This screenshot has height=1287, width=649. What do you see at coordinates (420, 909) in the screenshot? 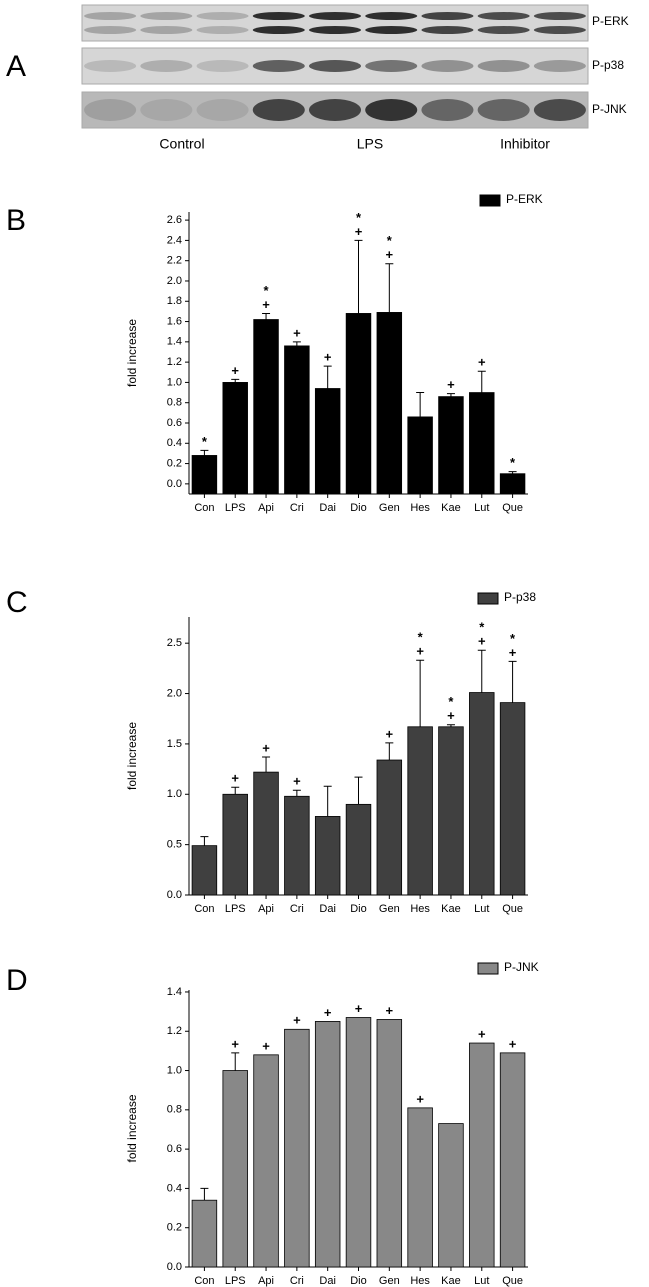
I see `x-tick-label: Hes` at bounding box center [420, 909].